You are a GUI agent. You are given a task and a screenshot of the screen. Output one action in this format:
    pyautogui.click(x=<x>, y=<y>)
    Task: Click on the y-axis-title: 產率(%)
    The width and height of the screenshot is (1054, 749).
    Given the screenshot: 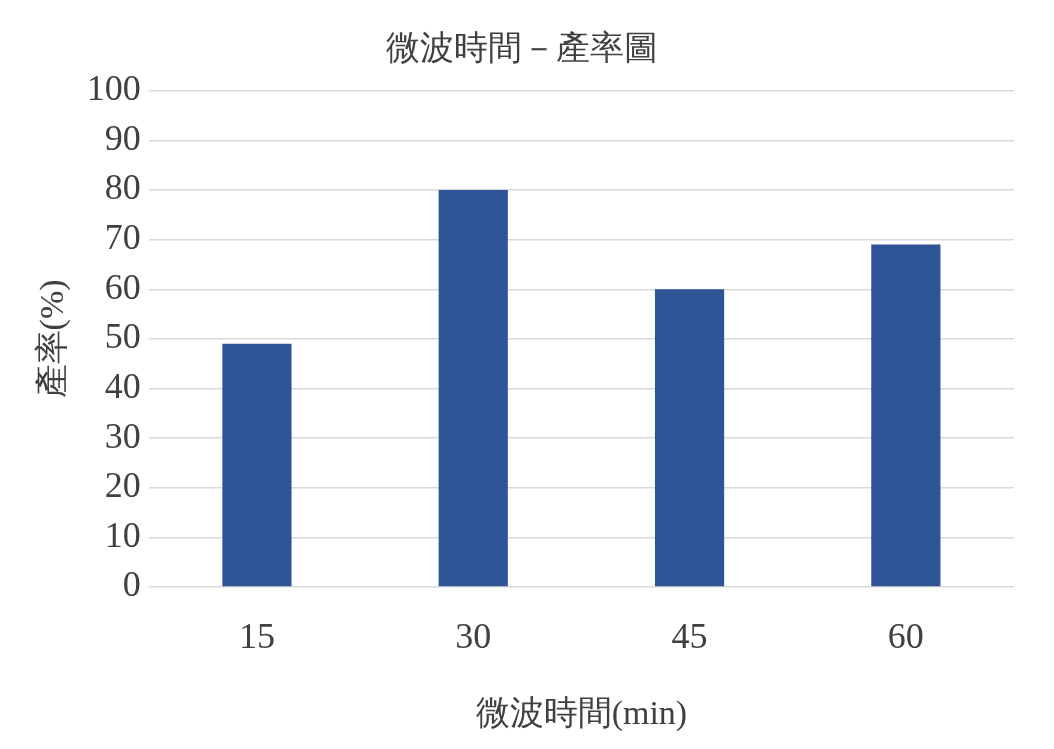 What is the action you would take?
    pyautogui.click(x=52, y=339)
    